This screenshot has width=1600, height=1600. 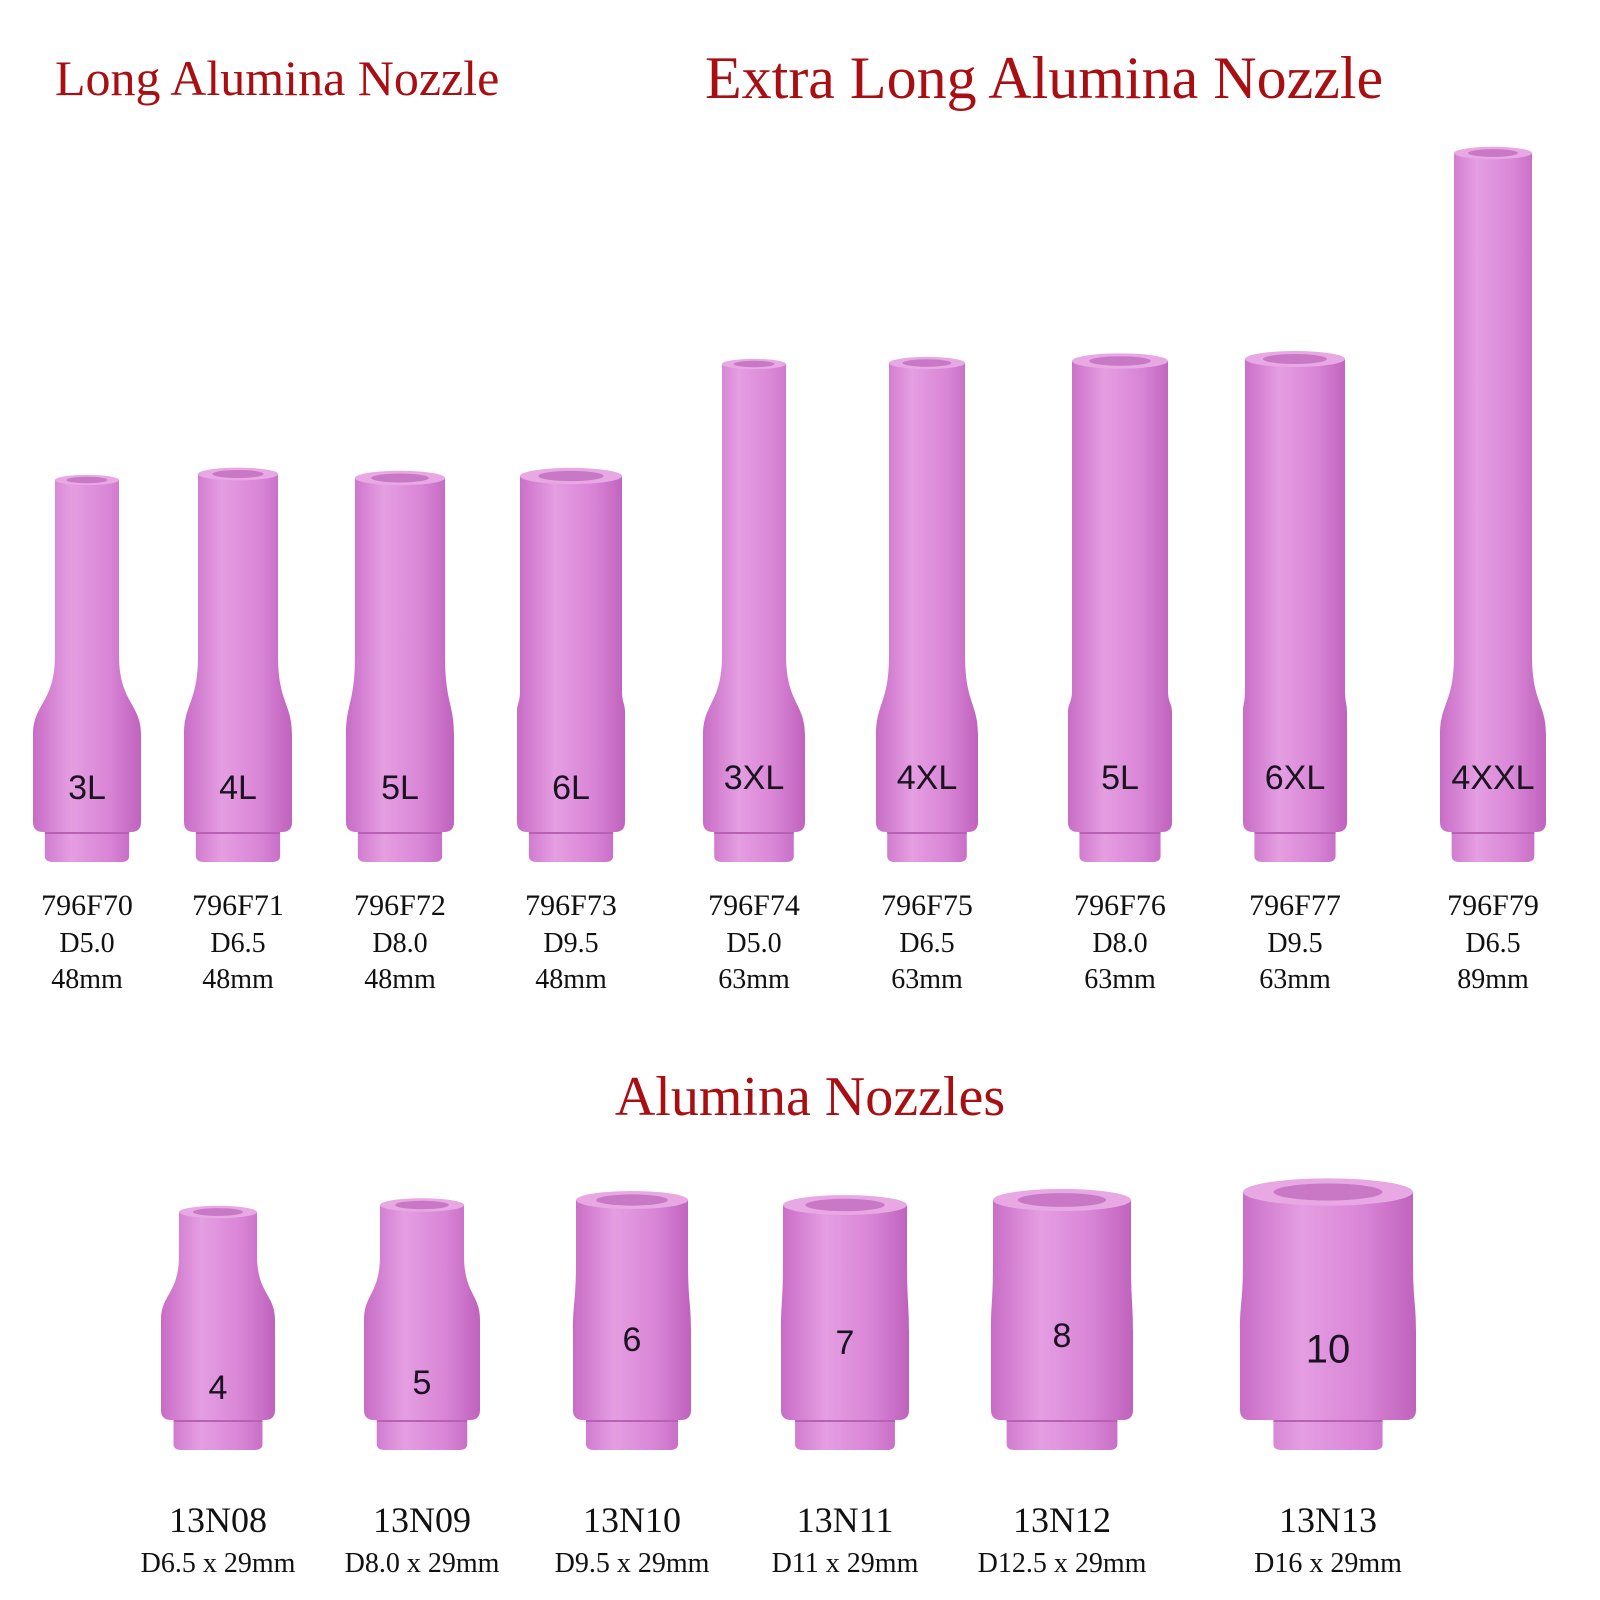 What do you see at coordinates (845, 1343) in the screenshot?
I see `nozzle-mark: 7` at bounding box center [845, 1343].